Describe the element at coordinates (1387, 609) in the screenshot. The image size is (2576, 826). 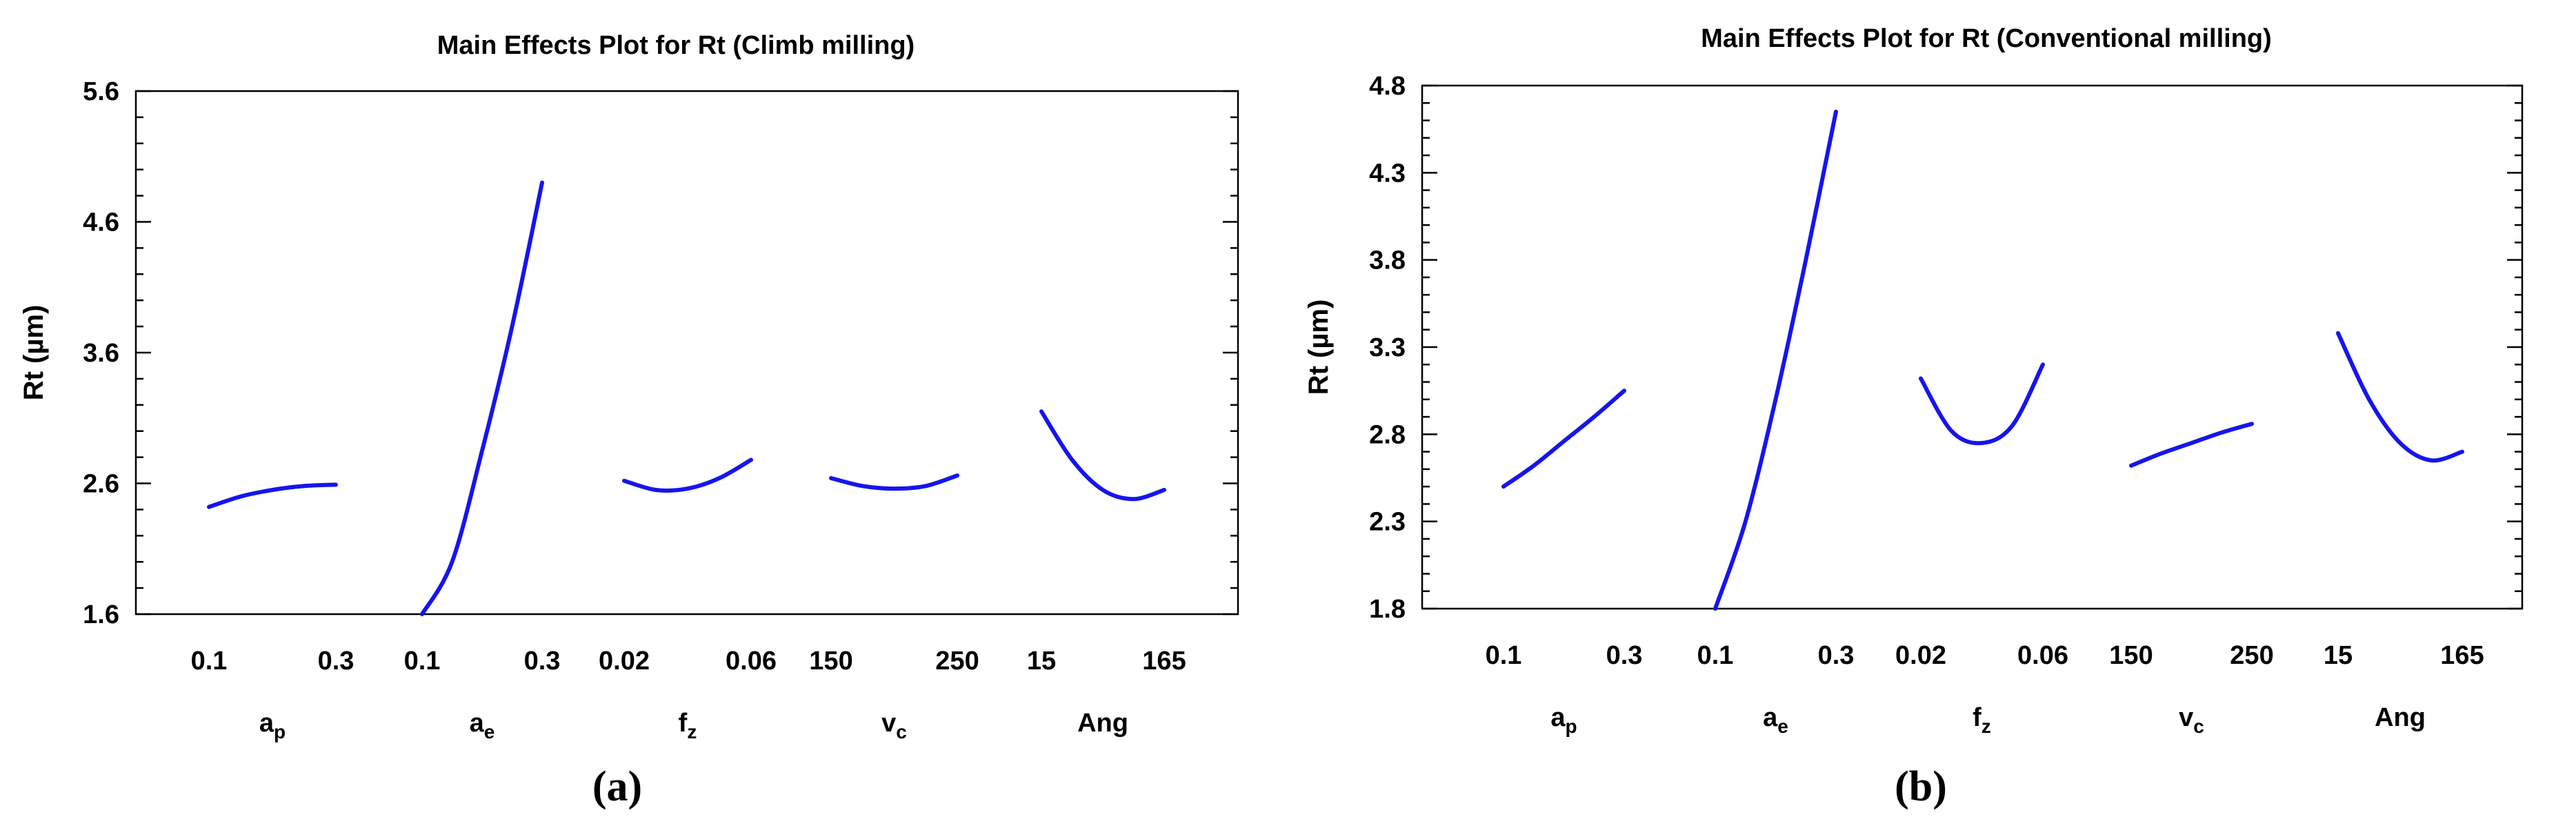
I see `y-tick-label: 1.8` at that location.